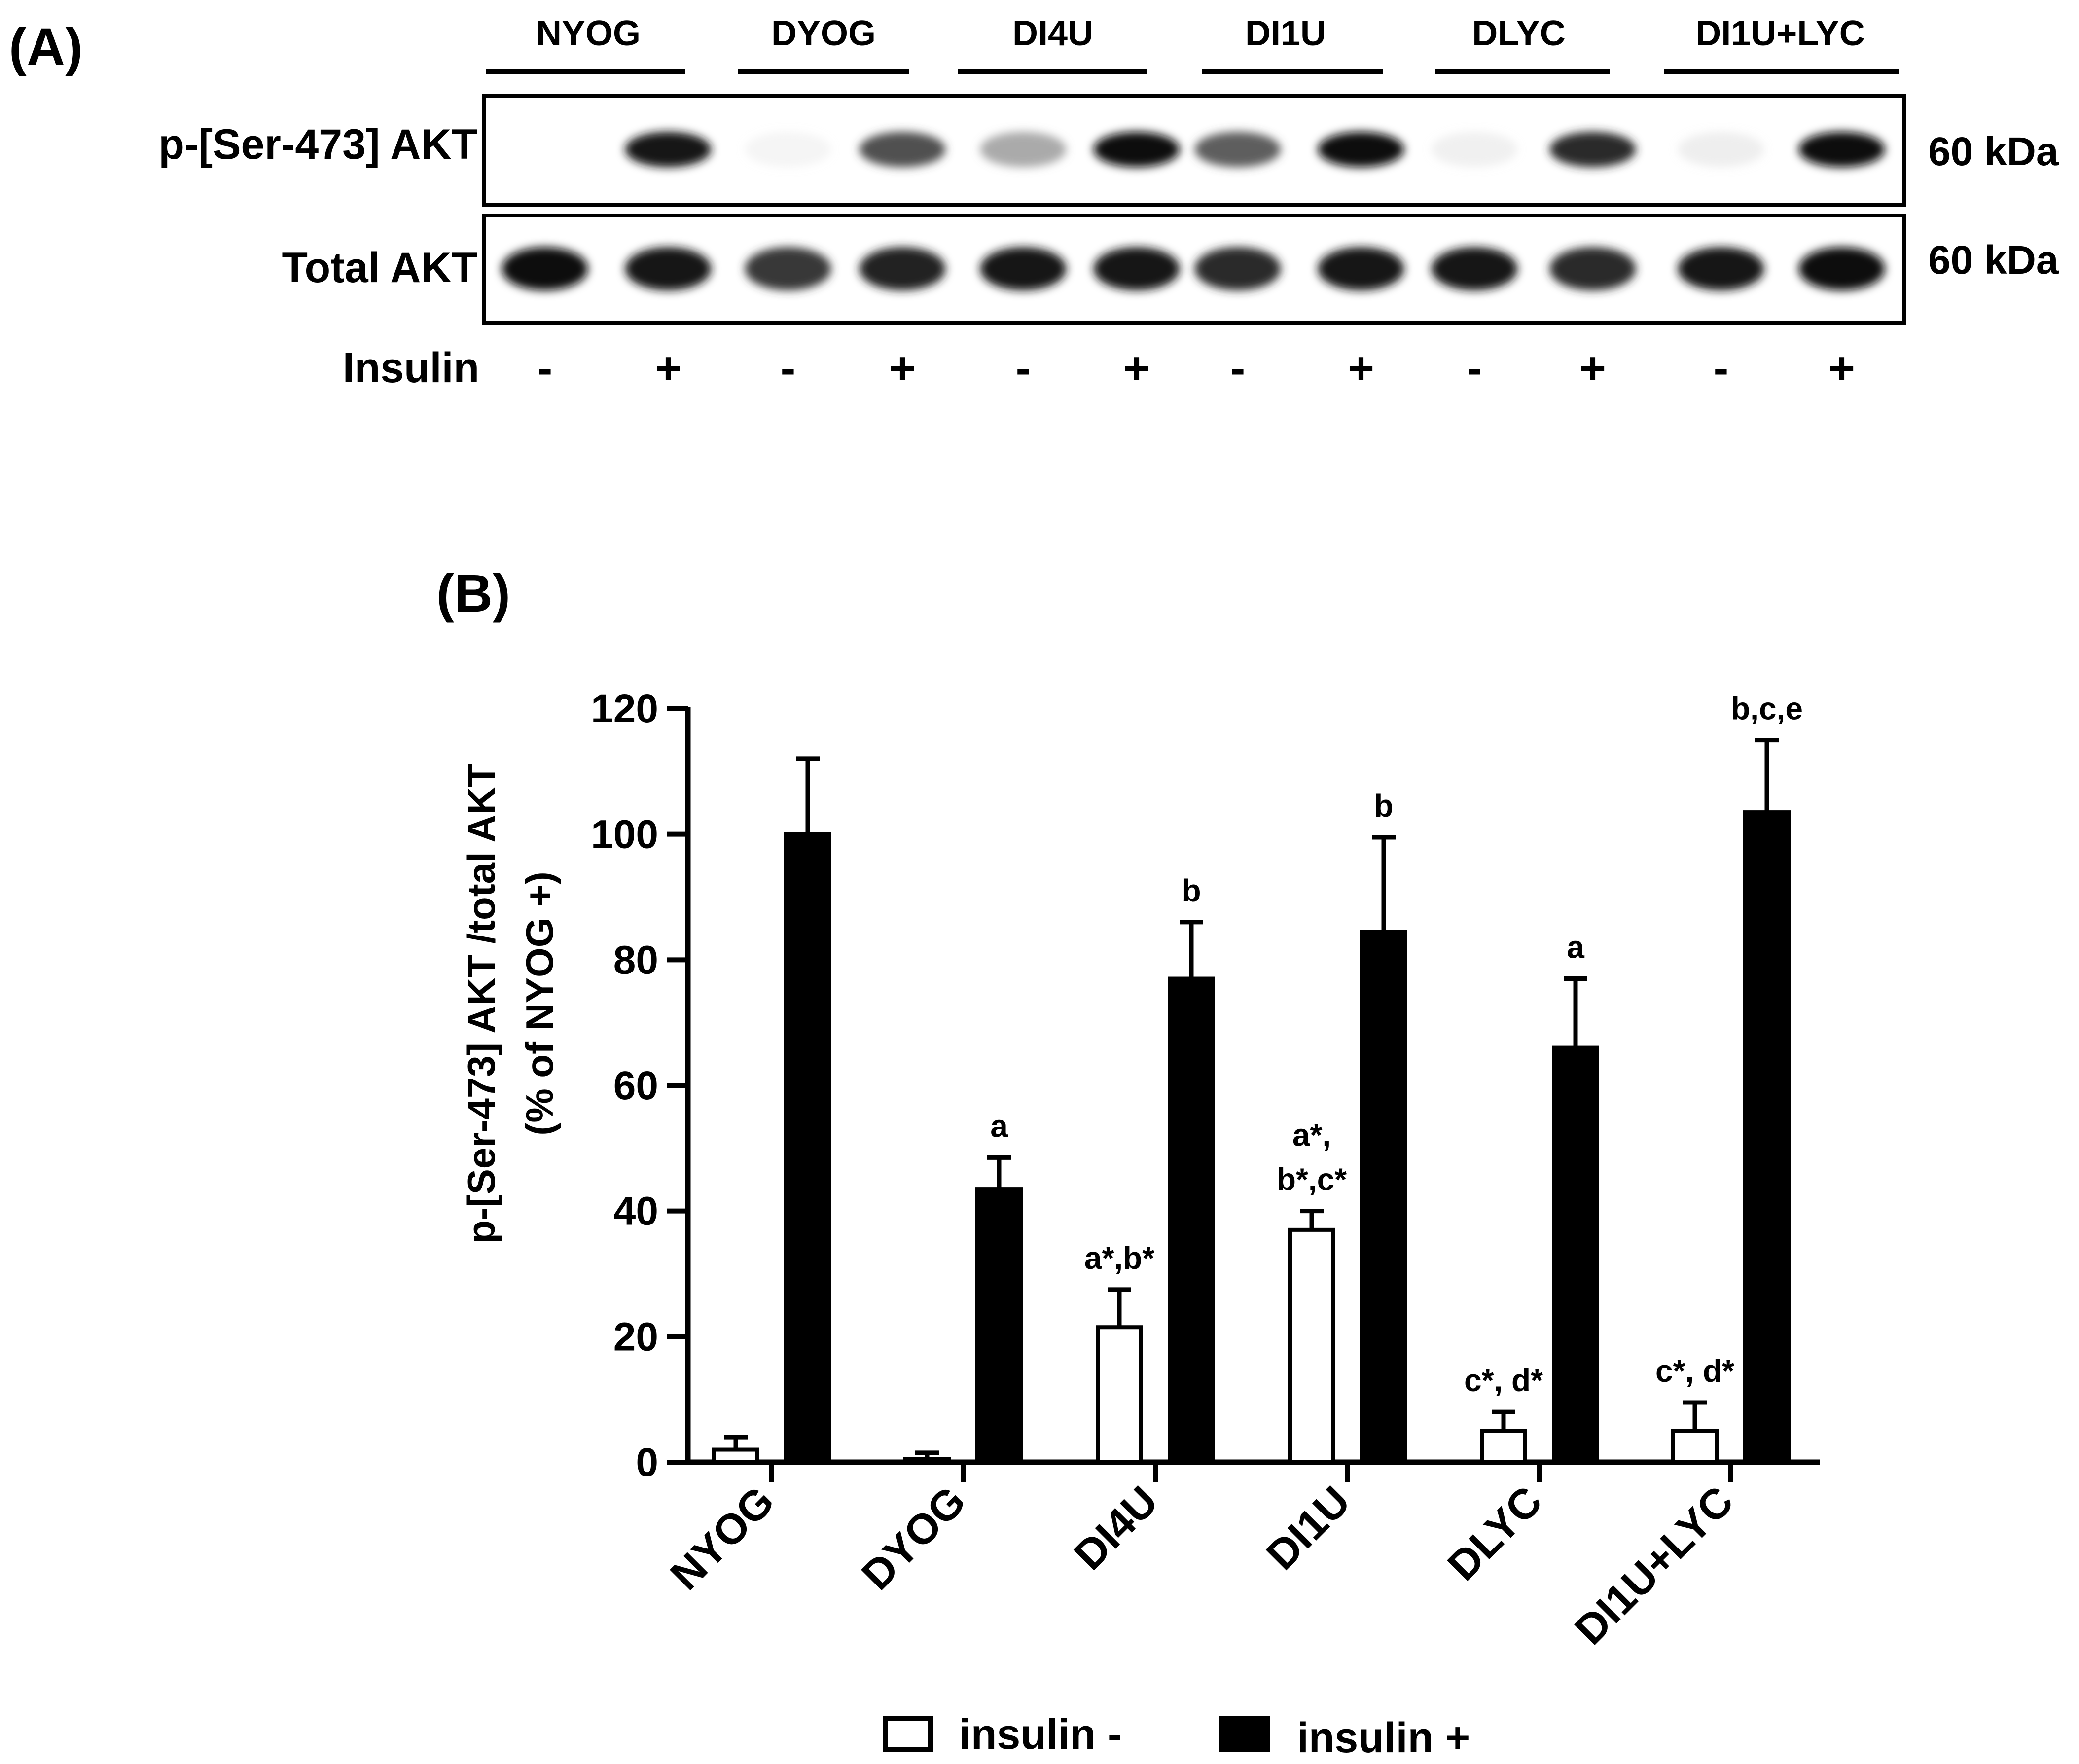 The image size is (2079, 1764). I want to click on significance-label: a*,b*, so click(1119, 1258).